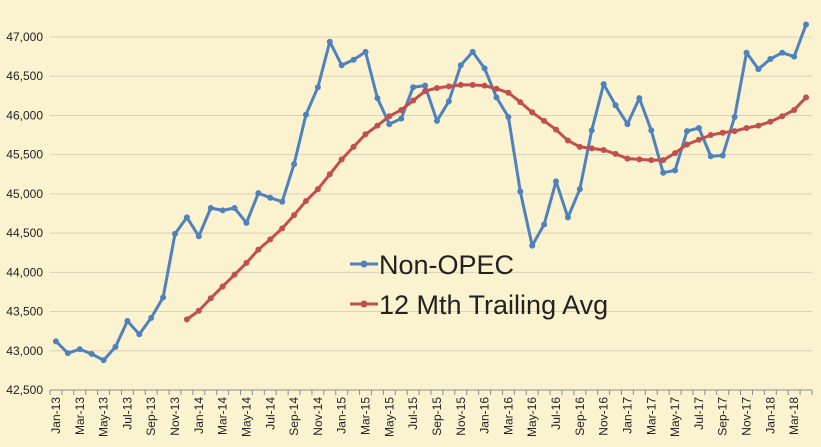 This screenshot has height=447, width=821. Describe the element at coordinates (485, 415) in the screenshot. I see `x-tick-label: Jan-16` at that location.